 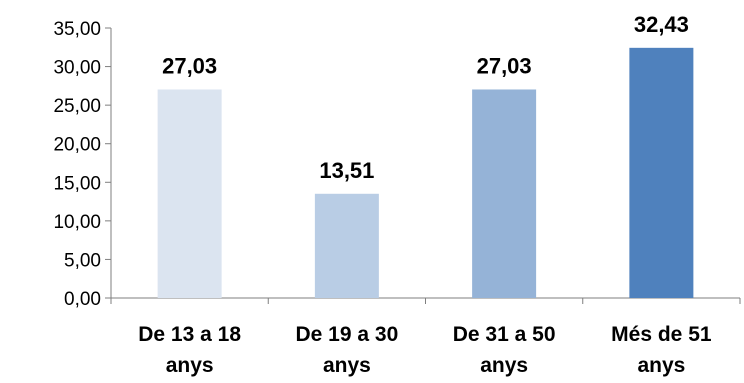 What do you see at coordinates (661, 24) in the screenshot?
I see `data-label: 32,43` at bounding box center [661, 24].